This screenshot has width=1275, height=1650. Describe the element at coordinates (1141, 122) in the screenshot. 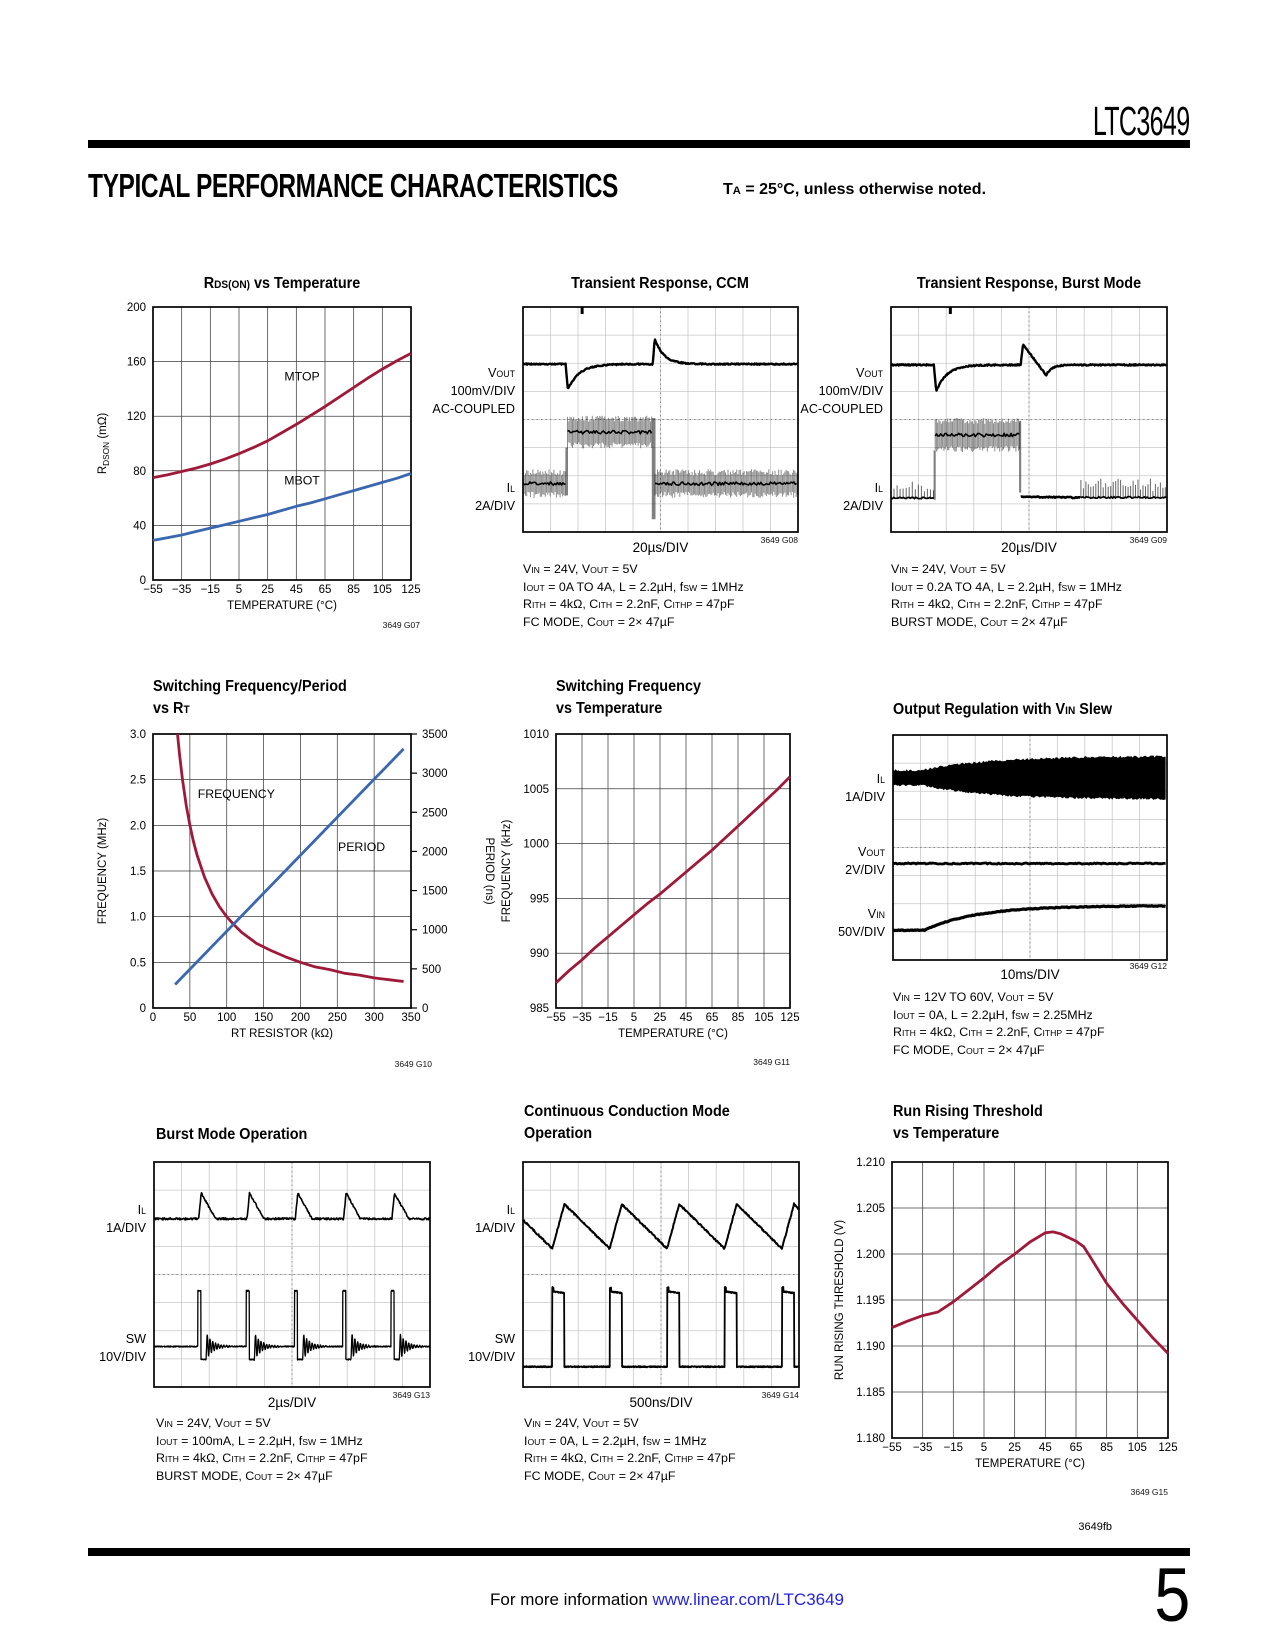

I see `part-number: LTC3649` at that location.